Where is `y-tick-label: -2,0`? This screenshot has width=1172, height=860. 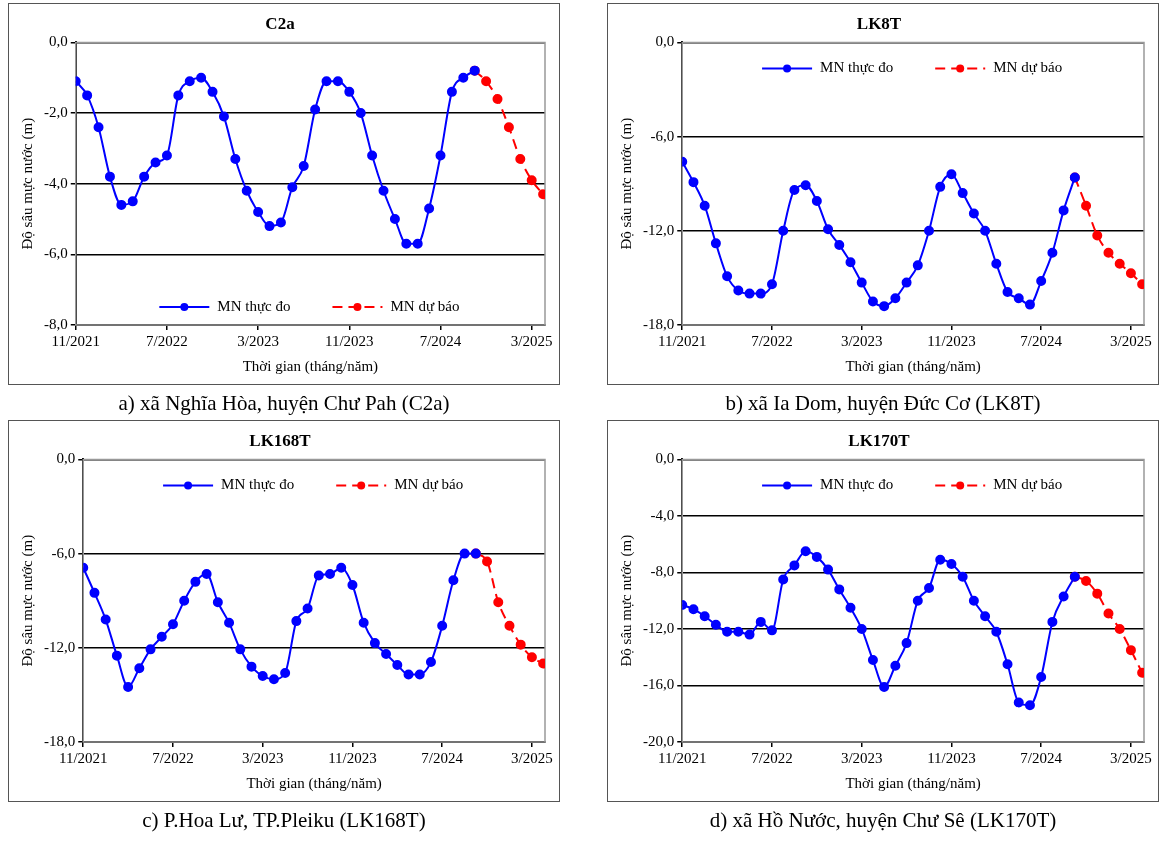
y-tick-label: -2,0 is located at coordinates (56, 111).